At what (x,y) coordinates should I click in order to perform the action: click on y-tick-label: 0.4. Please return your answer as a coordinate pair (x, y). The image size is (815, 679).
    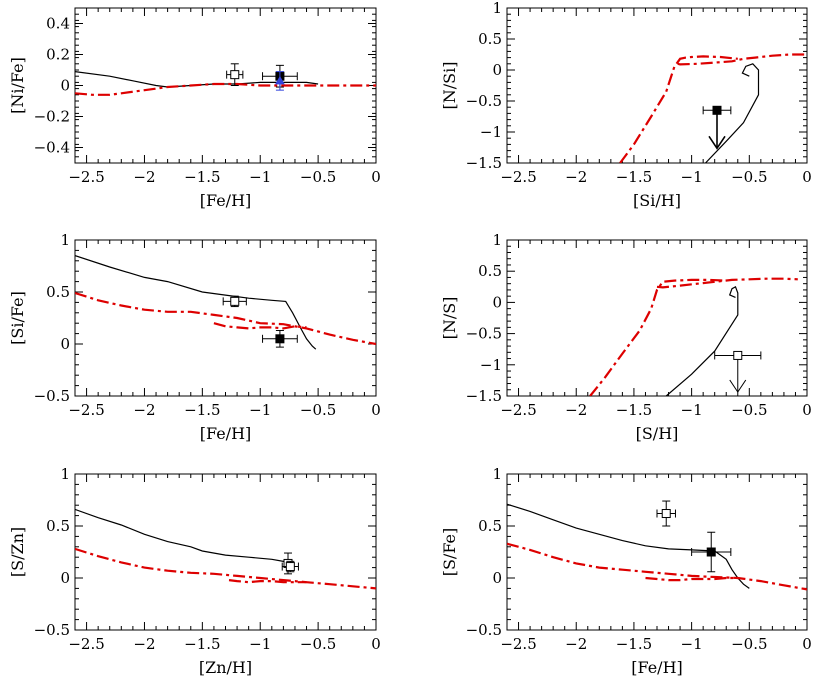
    Looking at the image, I should click on (58, 24).